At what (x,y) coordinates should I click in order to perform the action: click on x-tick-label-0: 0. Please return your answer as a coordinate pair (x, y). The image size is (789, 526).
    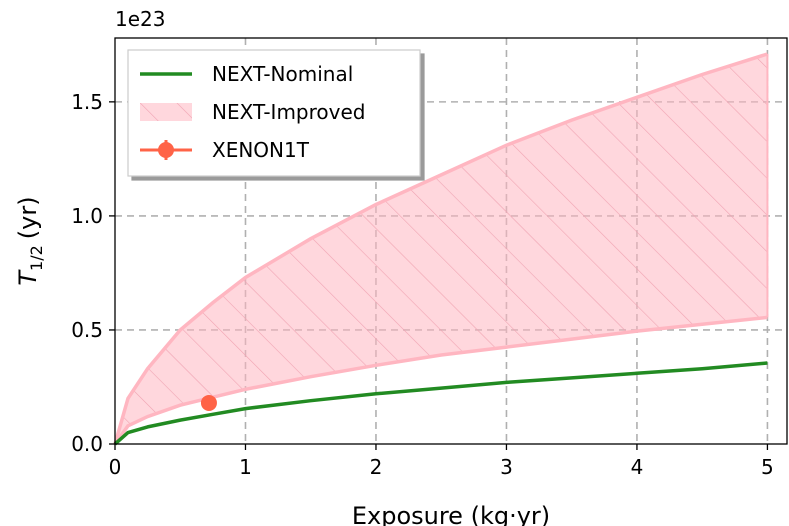
    Looking at the image, I should click on (115, 467).